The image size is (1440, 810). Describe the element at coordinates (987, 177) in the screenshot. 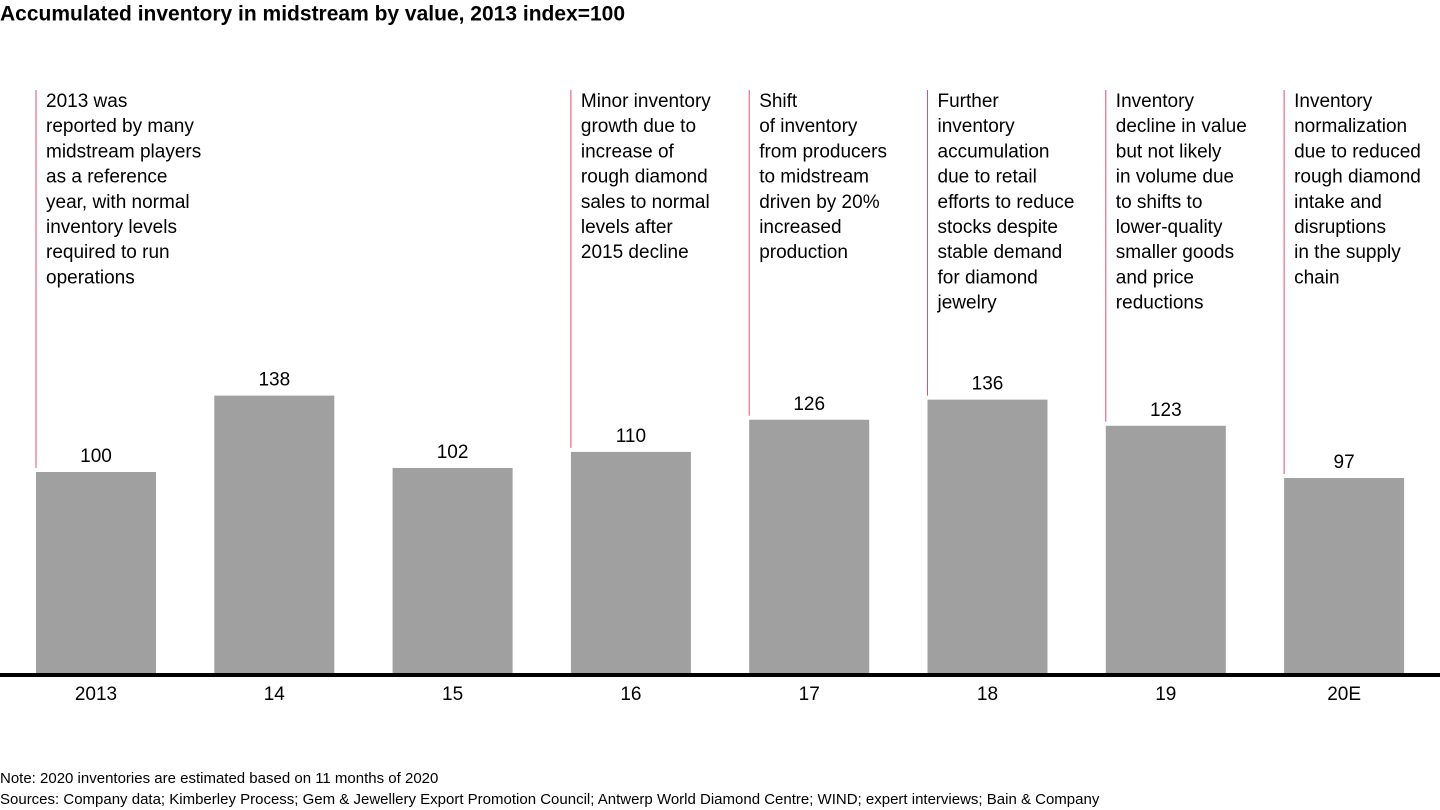

I see `annotation-text: due to retail` at that location.